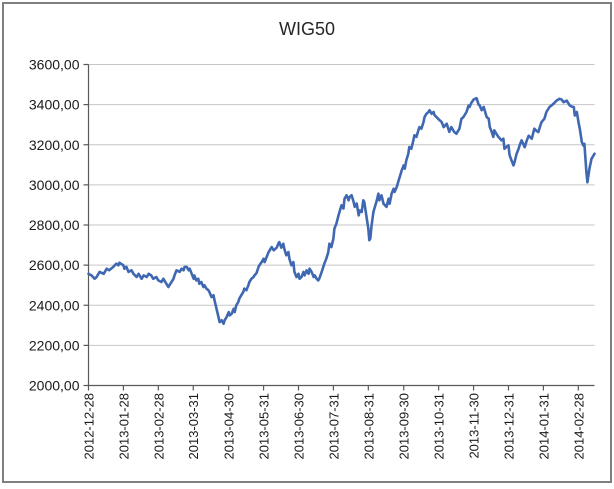 This screenshot has width=614, height=489. What do you see at coordinates (439, 426) in the screenshot?
I see `x-tick-label: 2013-10-31` at bounding box center [439, 426].